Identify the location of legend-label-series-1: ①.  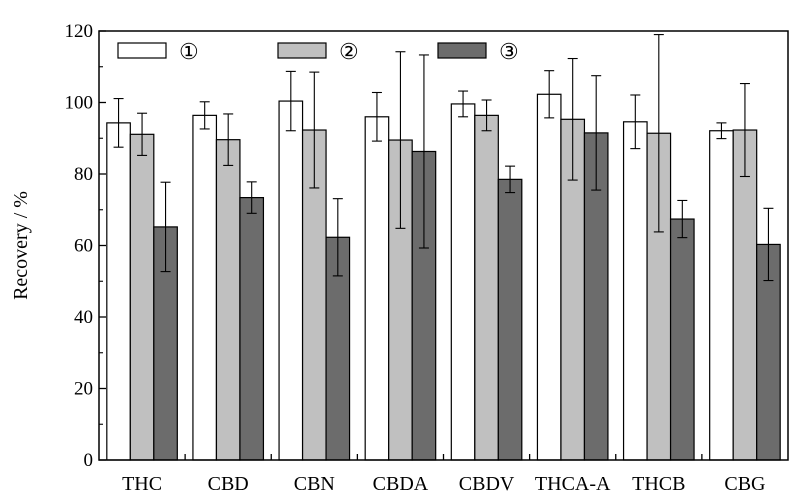
(189, 51).